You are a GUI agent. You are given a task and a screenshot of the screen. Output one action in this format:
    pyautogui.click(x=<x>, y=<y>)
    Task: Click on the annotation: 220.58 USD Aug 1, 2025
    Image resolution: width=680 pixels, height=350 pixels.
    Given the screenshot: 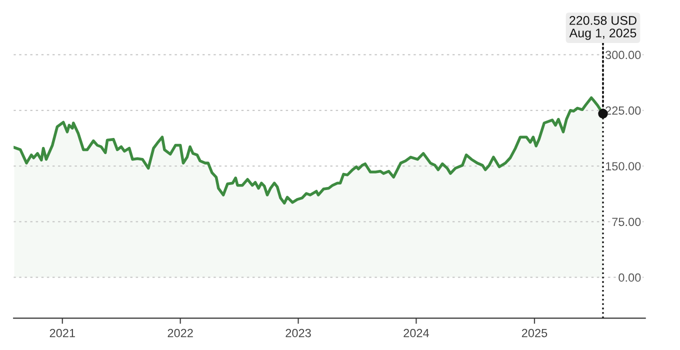 What is the action you would take?
    pyautogui.click(x=602, y=28)
    